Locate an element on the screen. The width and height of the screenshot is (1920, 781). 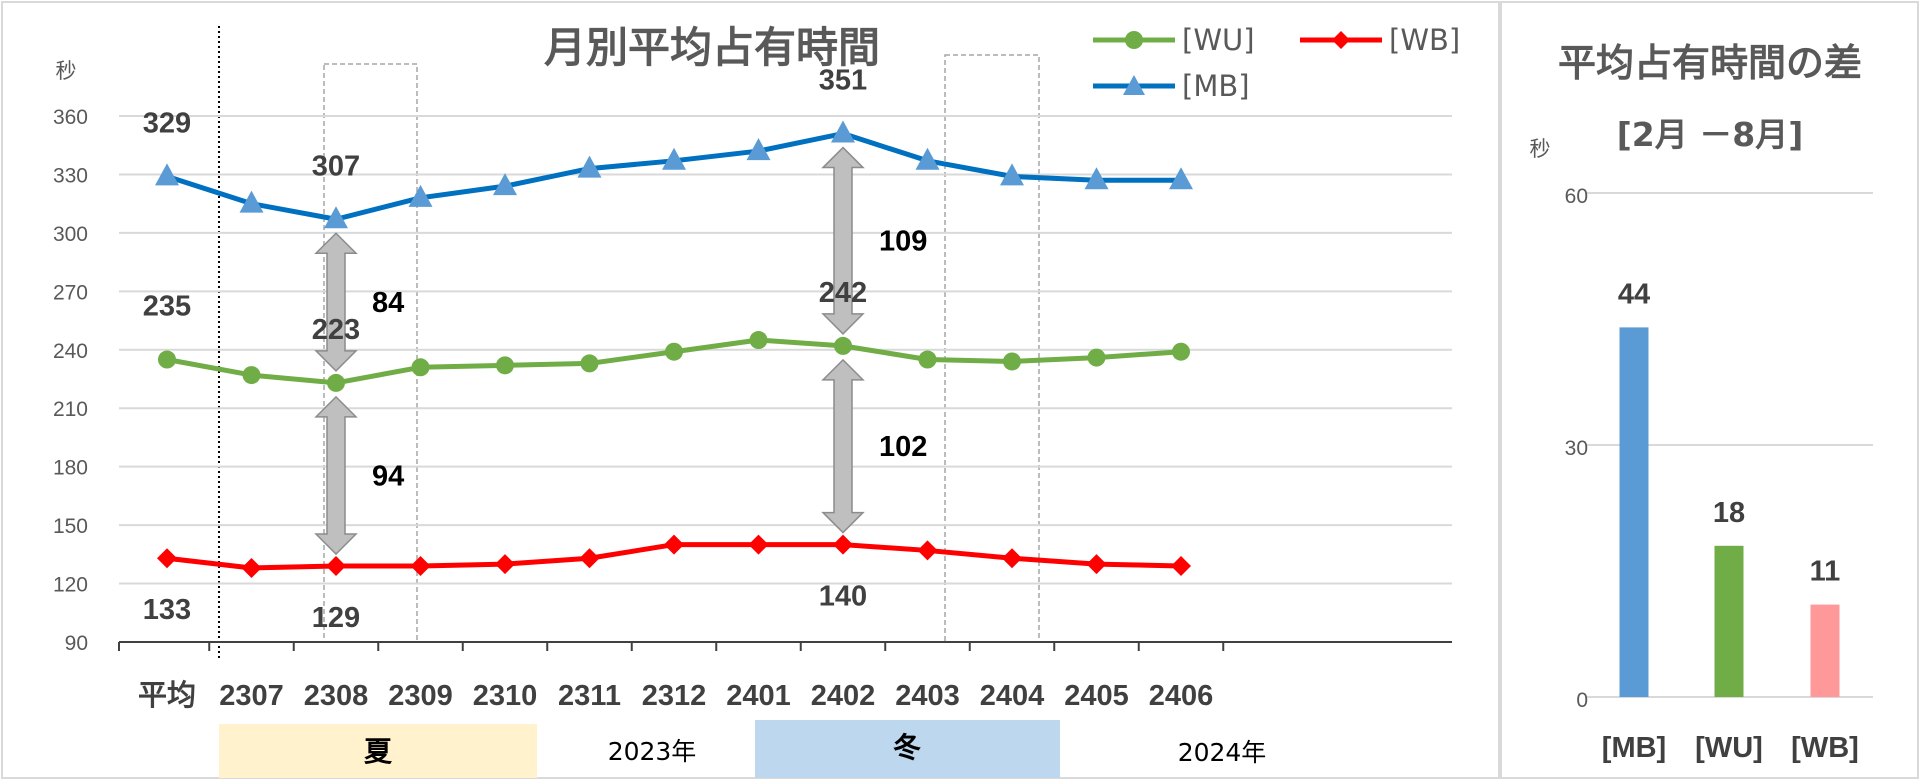
y-tick-label-120: 120 is located at coordinates (70, 585).